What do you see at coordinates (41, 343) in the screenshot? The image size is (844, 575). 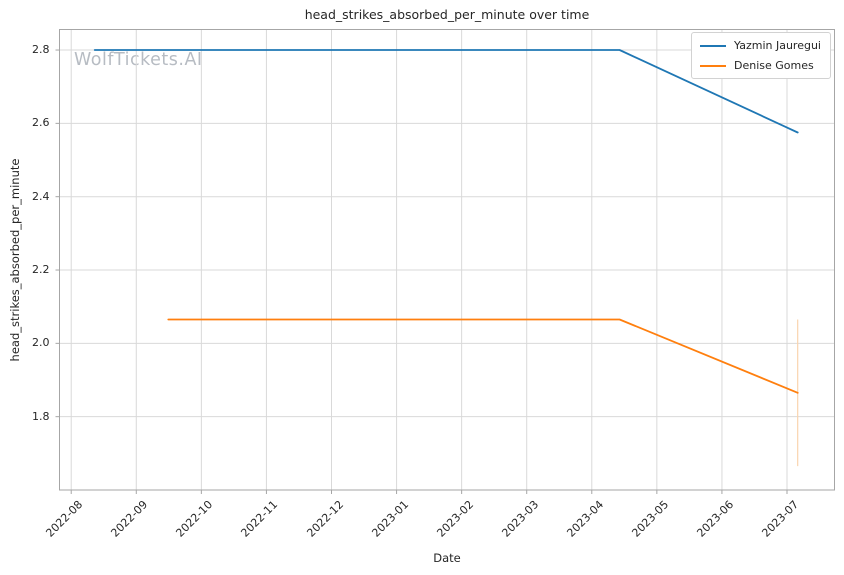 I see `y-tick-label: 2.0` at bounding box center [41, 343].